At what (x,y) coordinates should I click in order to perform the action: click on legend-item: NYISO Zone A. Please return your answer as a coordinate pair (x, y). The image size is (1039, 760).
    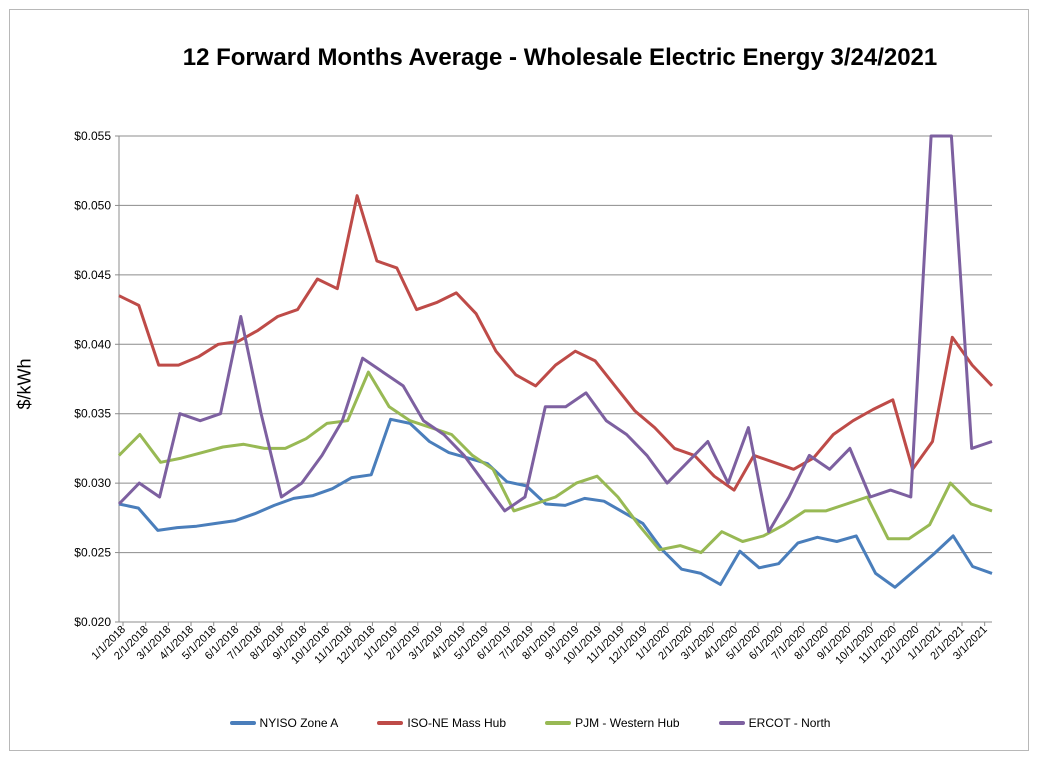
    Looking at the image, I should click on (284, 723).